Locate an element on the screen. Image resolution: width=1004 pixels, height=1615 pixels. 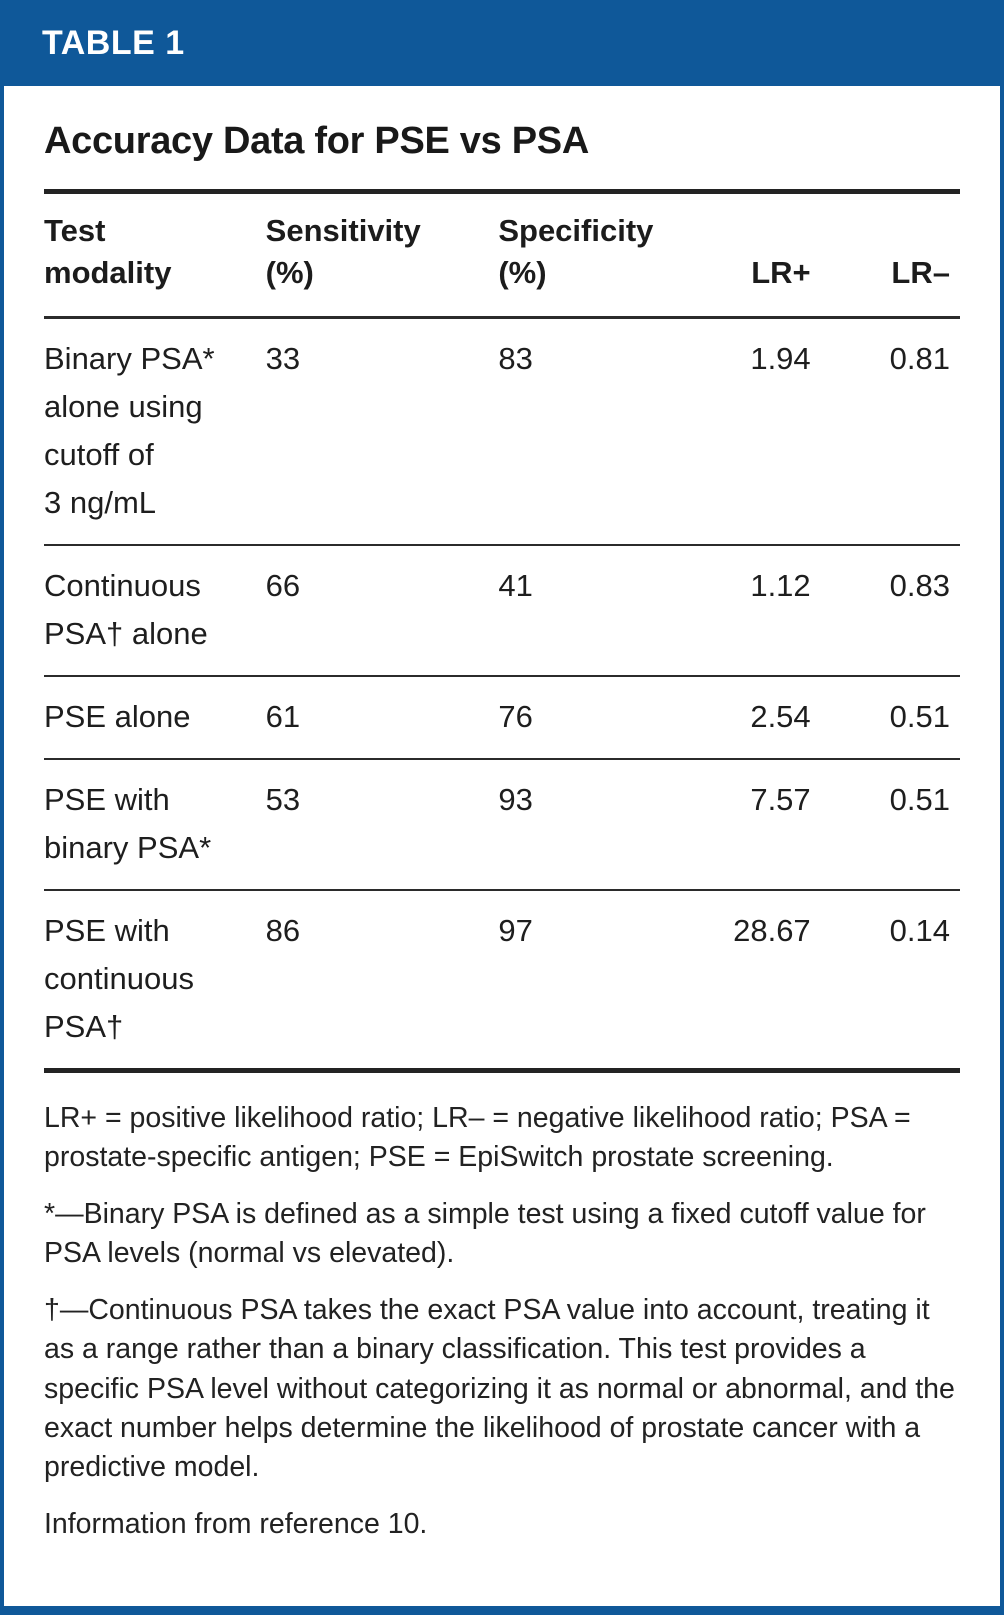
cell-test-modality: Continuous PSA† alone is located at coordinates (126, 610).